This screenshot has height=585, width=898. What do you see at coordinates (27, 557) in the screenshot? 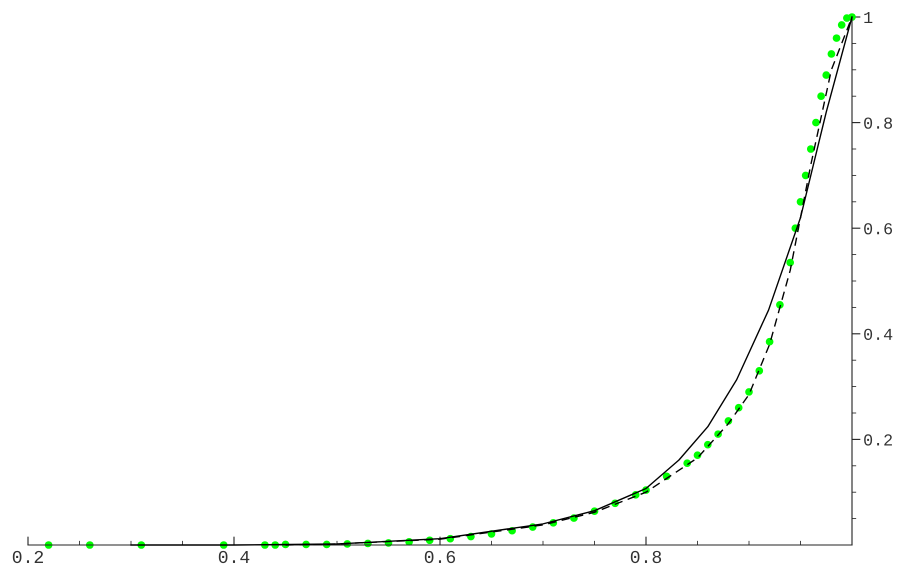
I see `x-tick-label: 0.2` at bounding box center [27, 557].